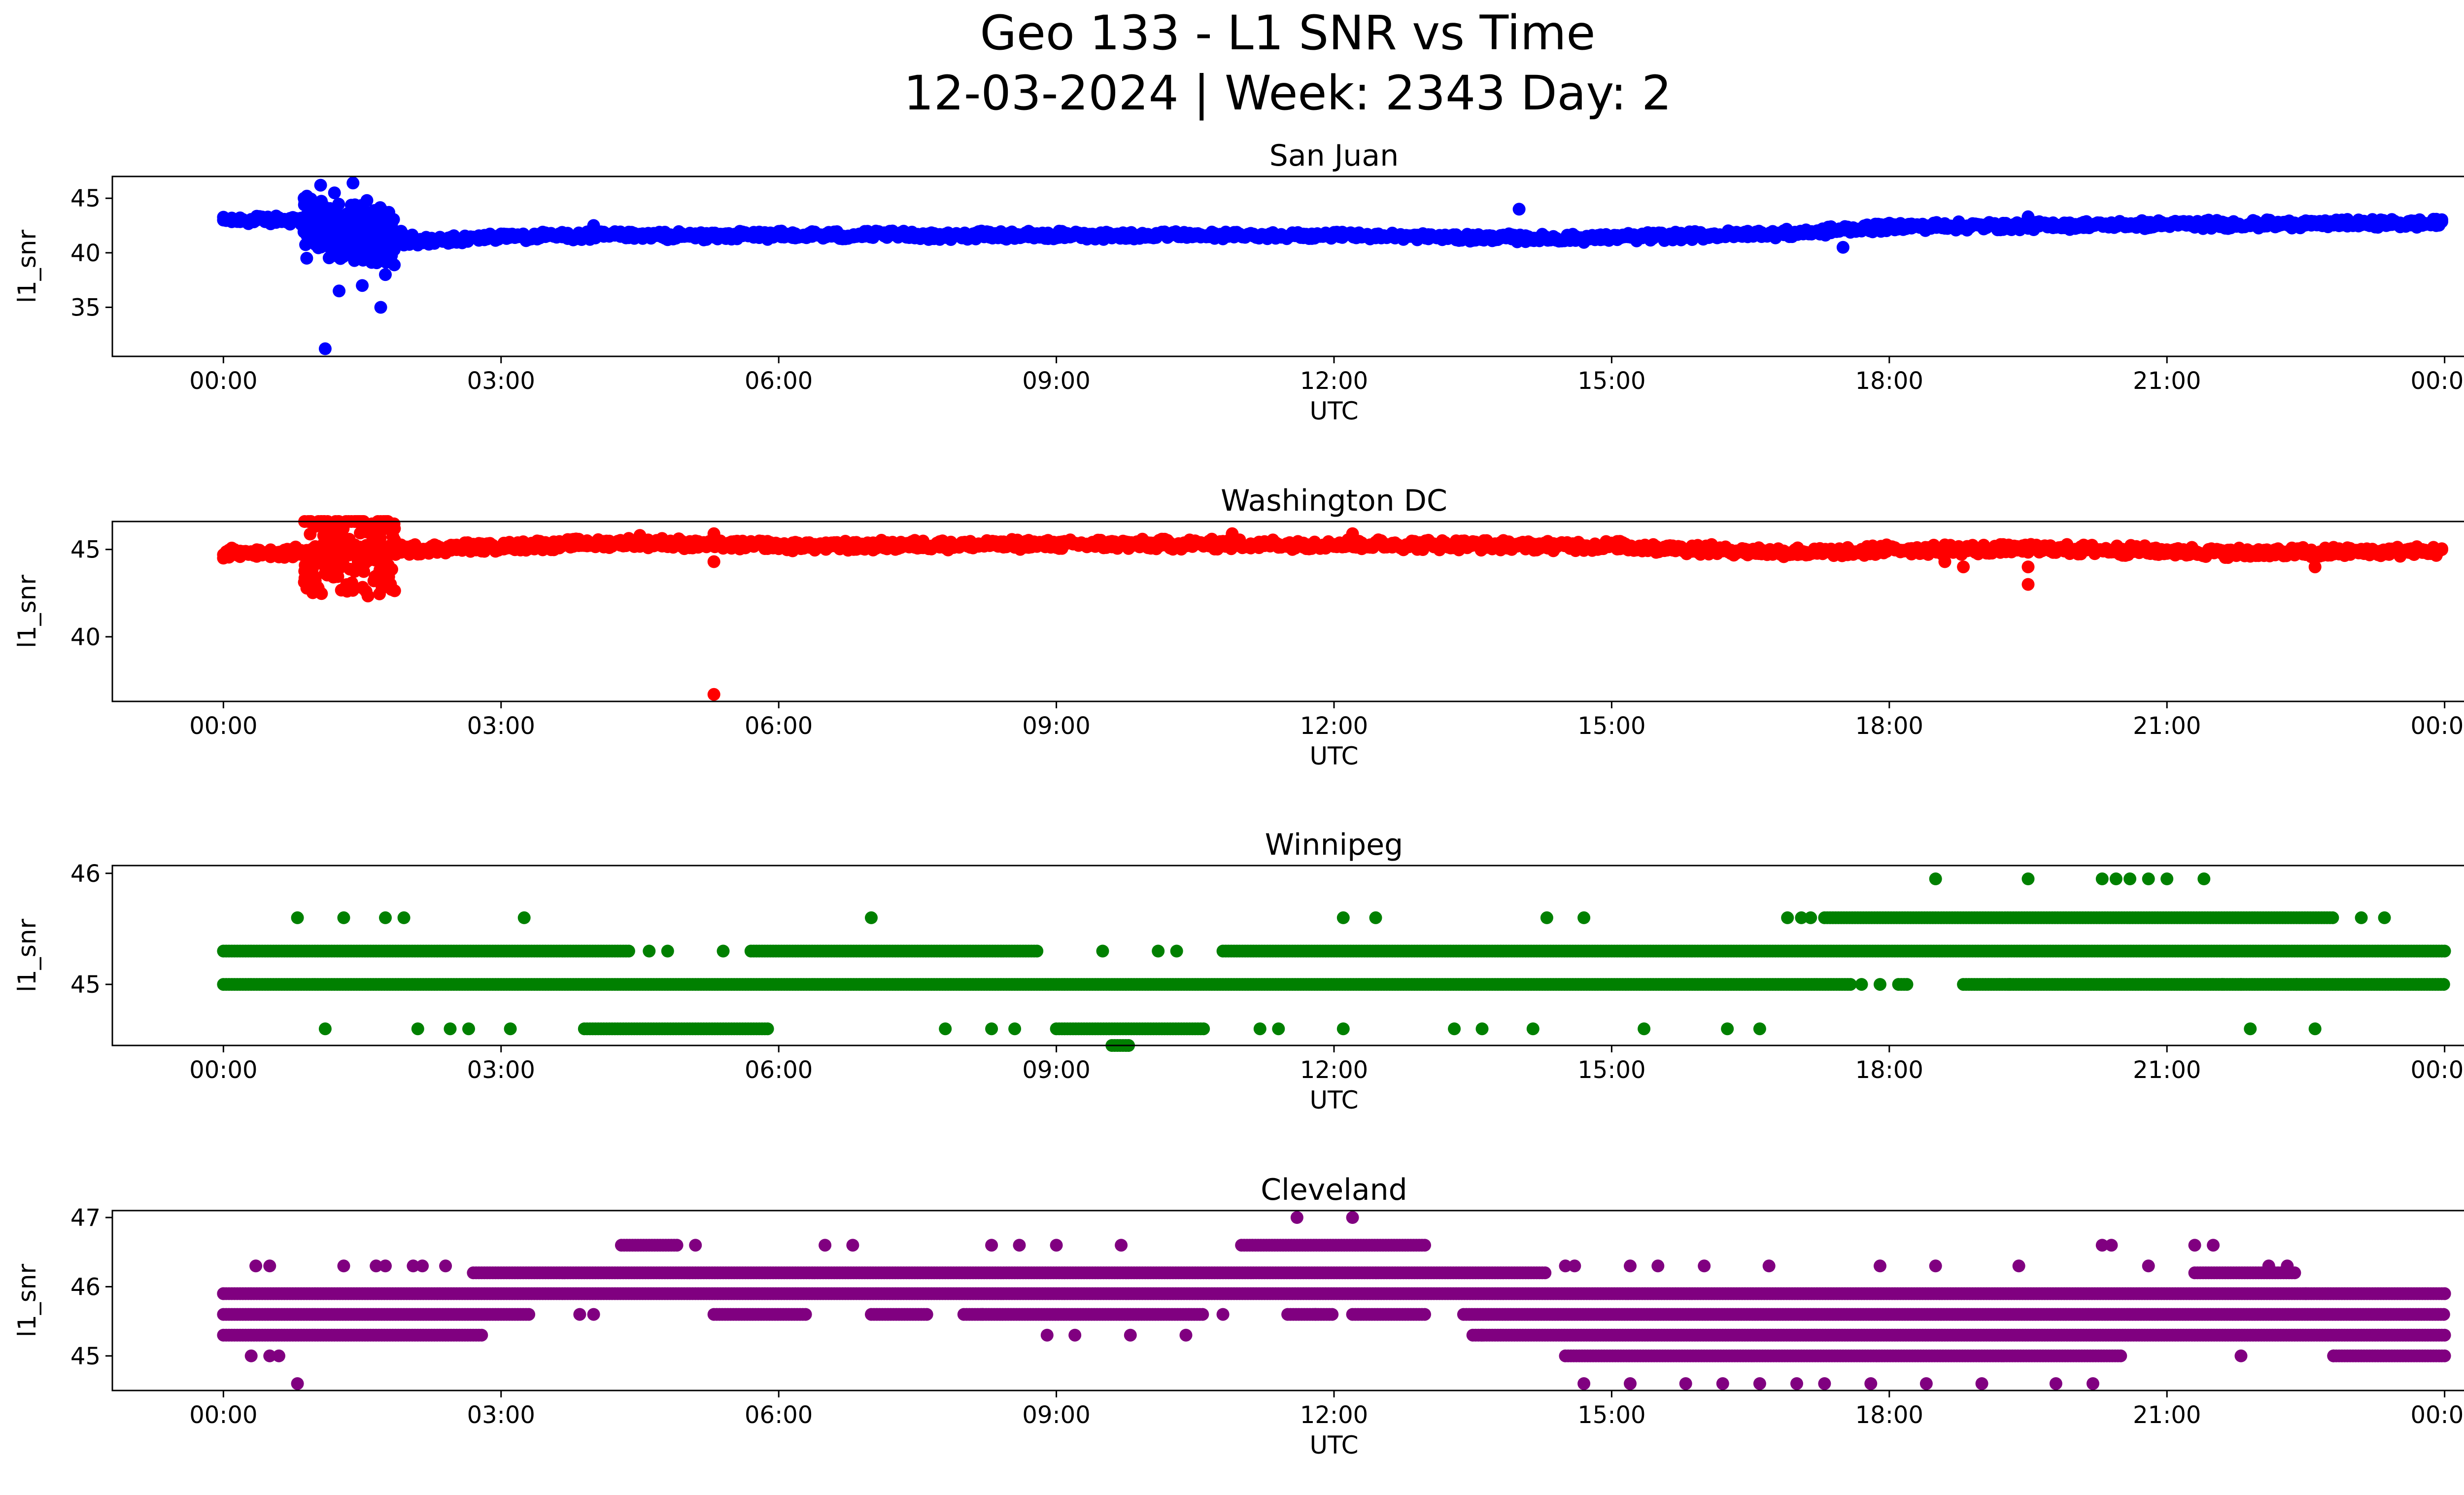 Image resolution: width=2464 pixels, height=1495 pixels. I want to click on y-tick-label: 35, so click(85, 307).